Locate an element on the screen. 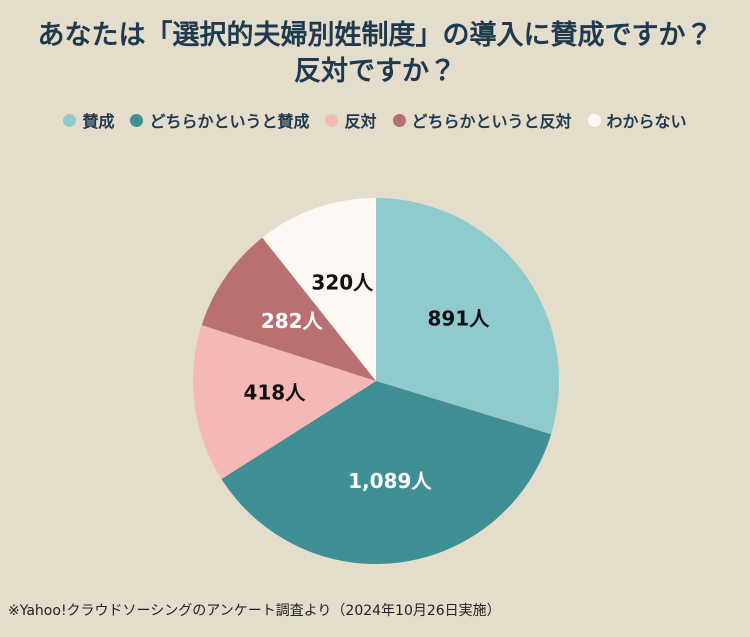 Image resolution: width=750 pixels, height=637 pixels. data-label: 1,089人 is located at coordinates (390, 481).